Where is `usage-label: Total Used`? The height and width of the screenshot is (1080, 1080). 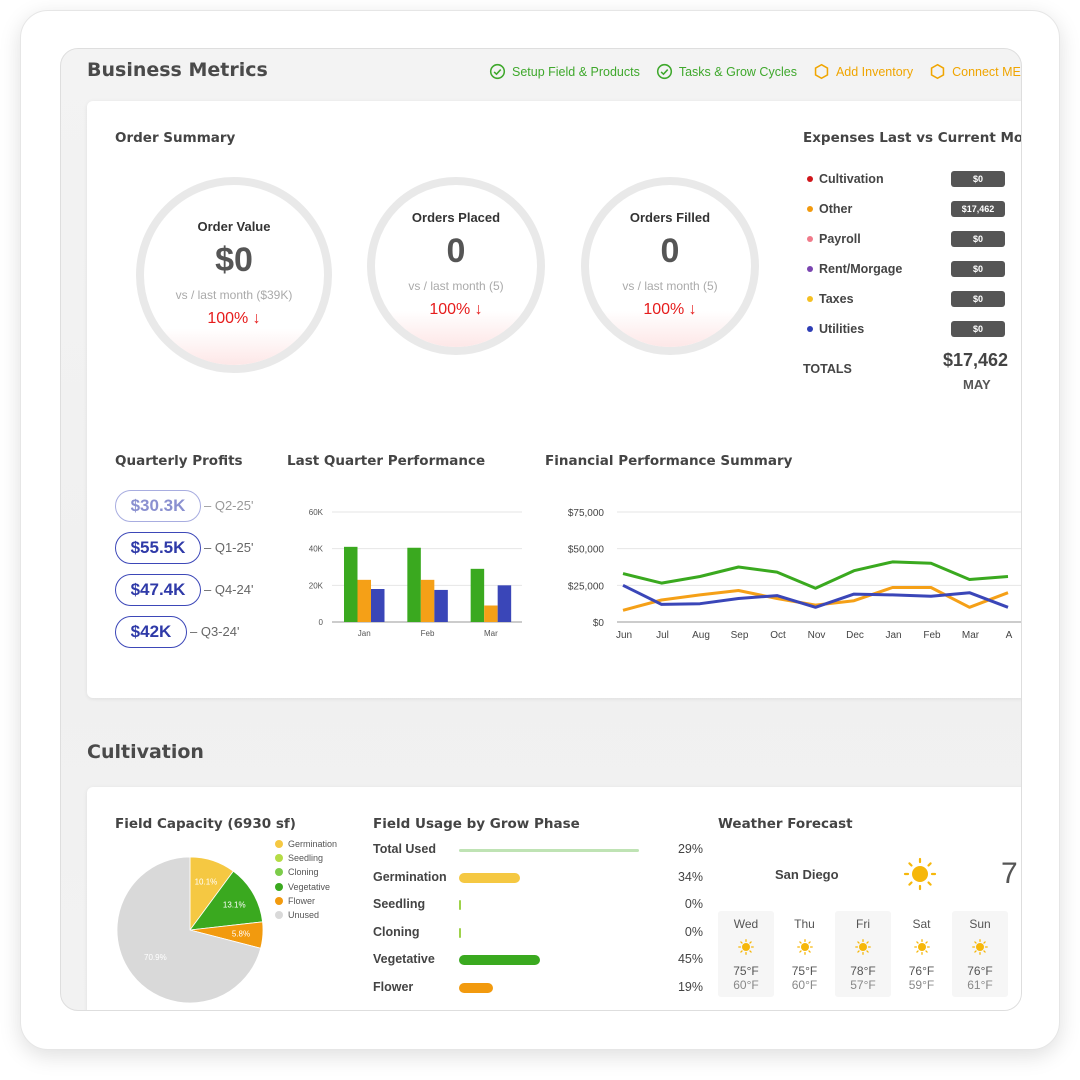
usage-label: Total Used is located at coordinates (404, 849).